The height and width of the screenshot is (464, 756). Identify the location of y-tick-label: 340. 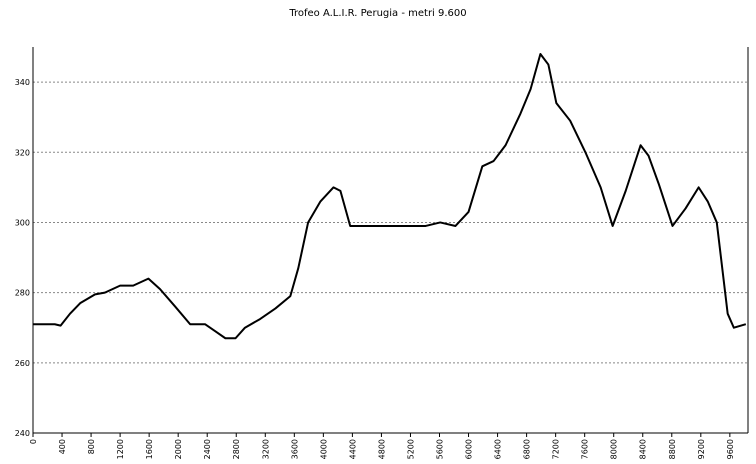
(22, 82).